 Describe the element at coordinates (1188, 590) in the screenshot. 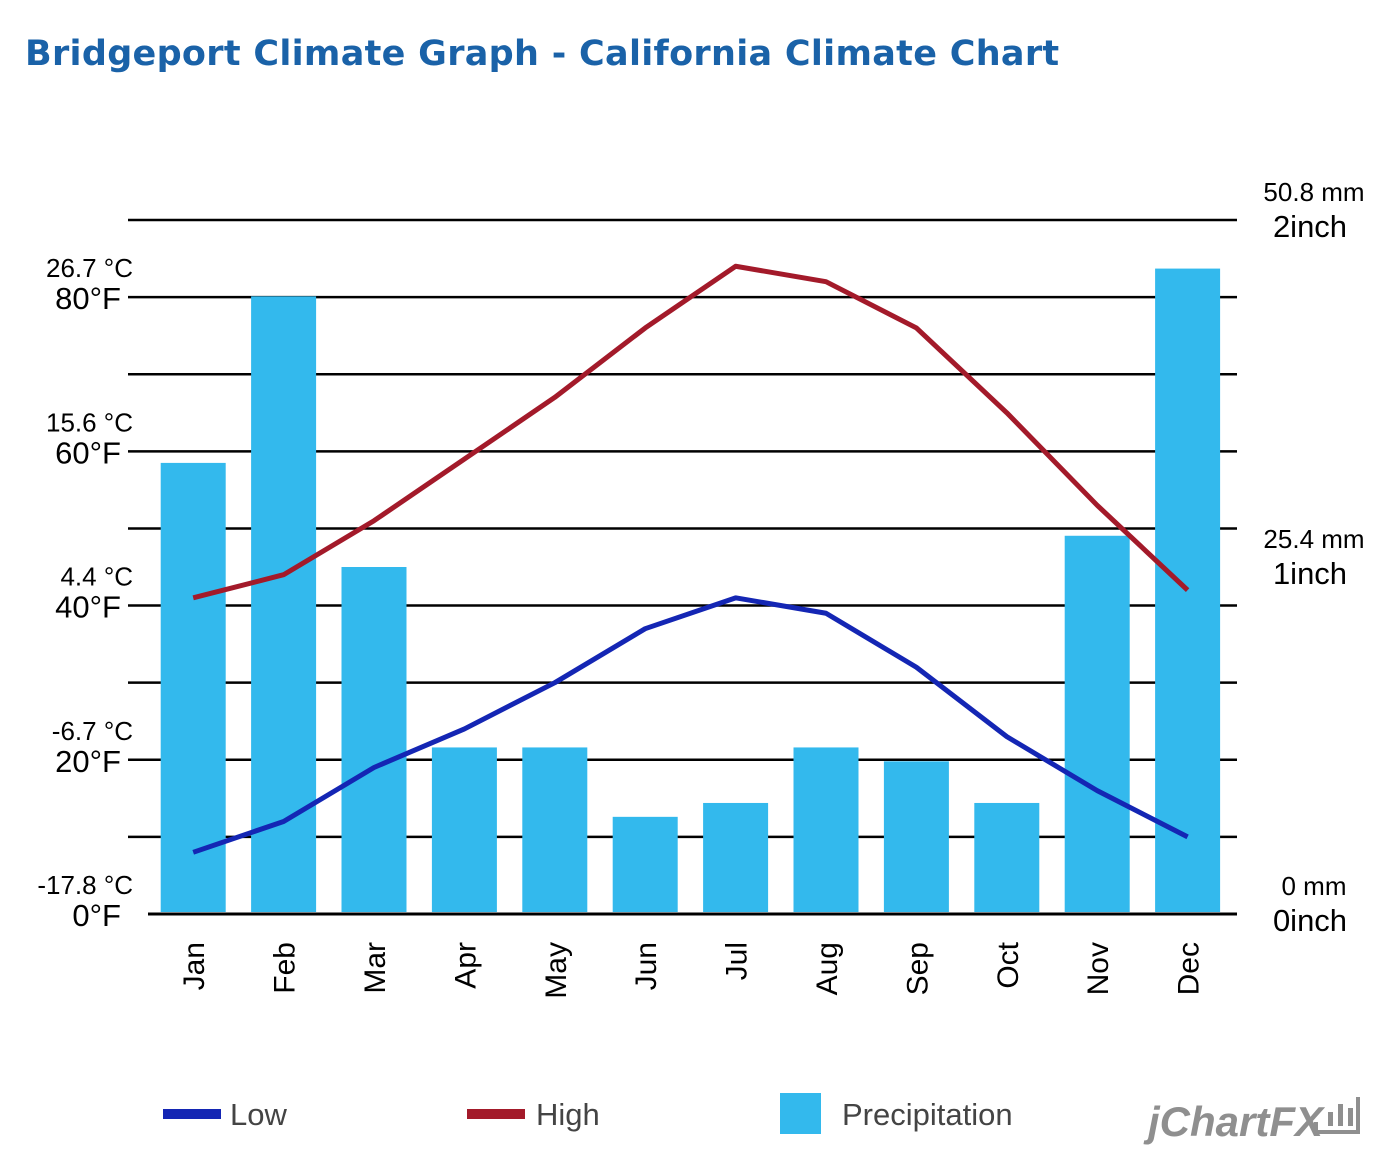

I see `precipitation-bar-dec` at that location.